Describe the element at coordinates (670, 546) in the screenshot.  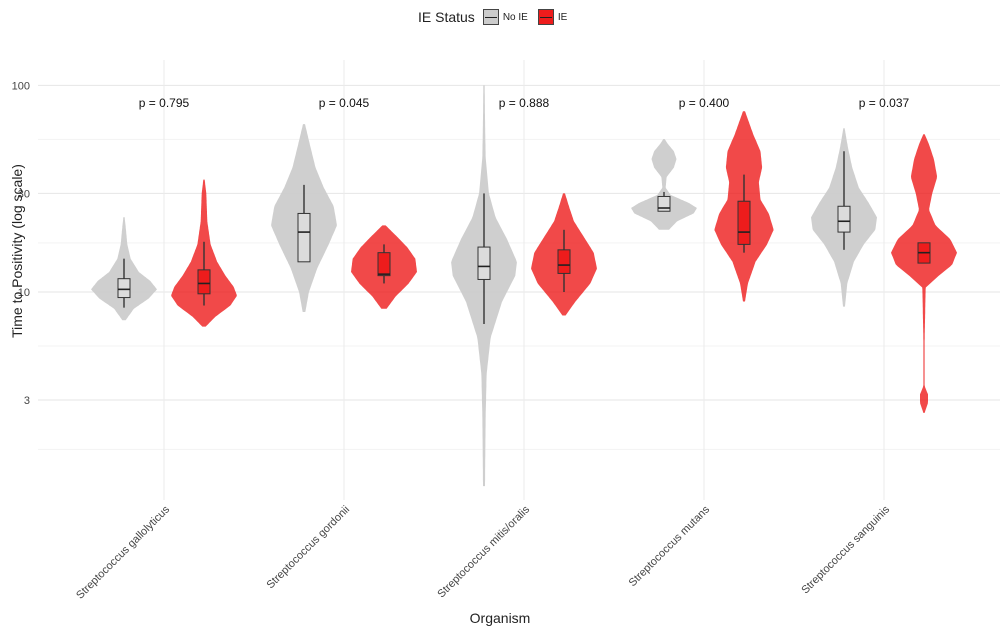
I see `x-tick-label: Streptococcus mutans` at that location.